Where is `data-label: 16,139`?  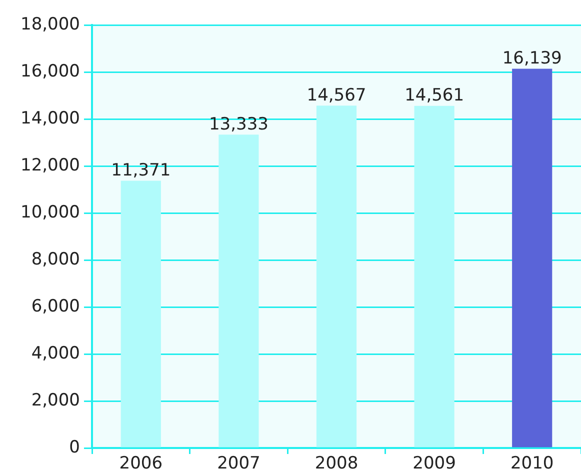
data-label: 16,139 is located at coordinates (532, 58).